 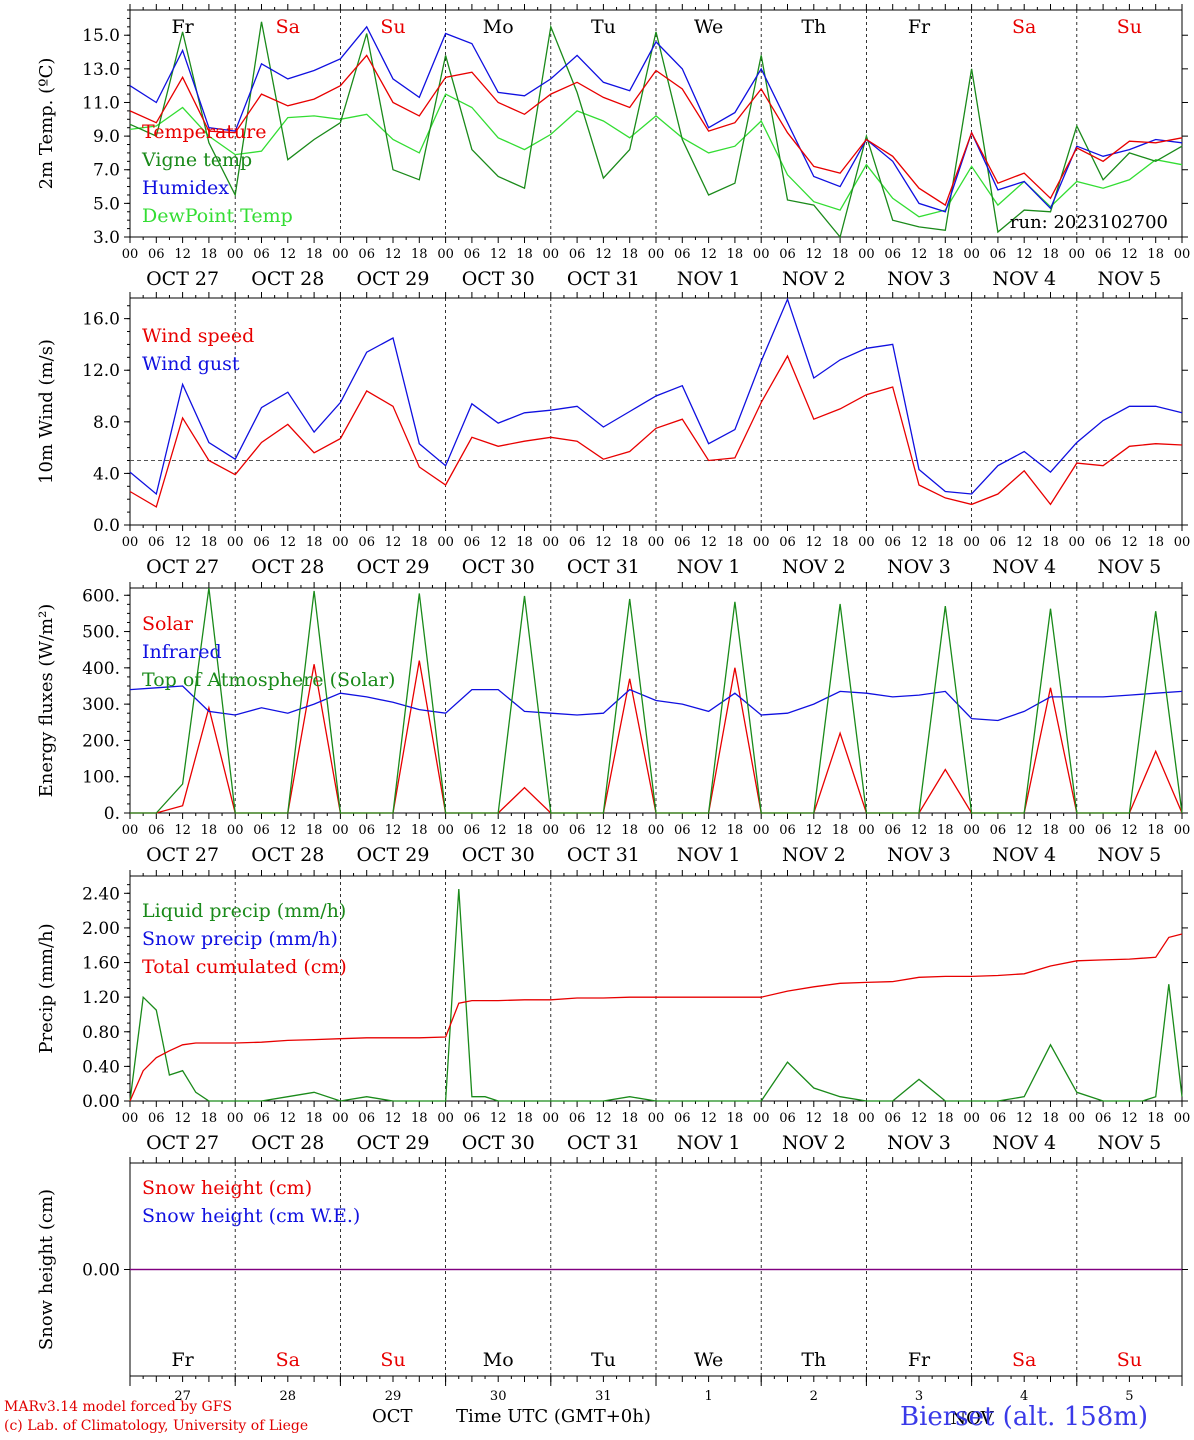 What do you see at coordinates (106, 204) in the screenshot?
I see `y-tick-label: 5.0` at bounding box center [106, 204].